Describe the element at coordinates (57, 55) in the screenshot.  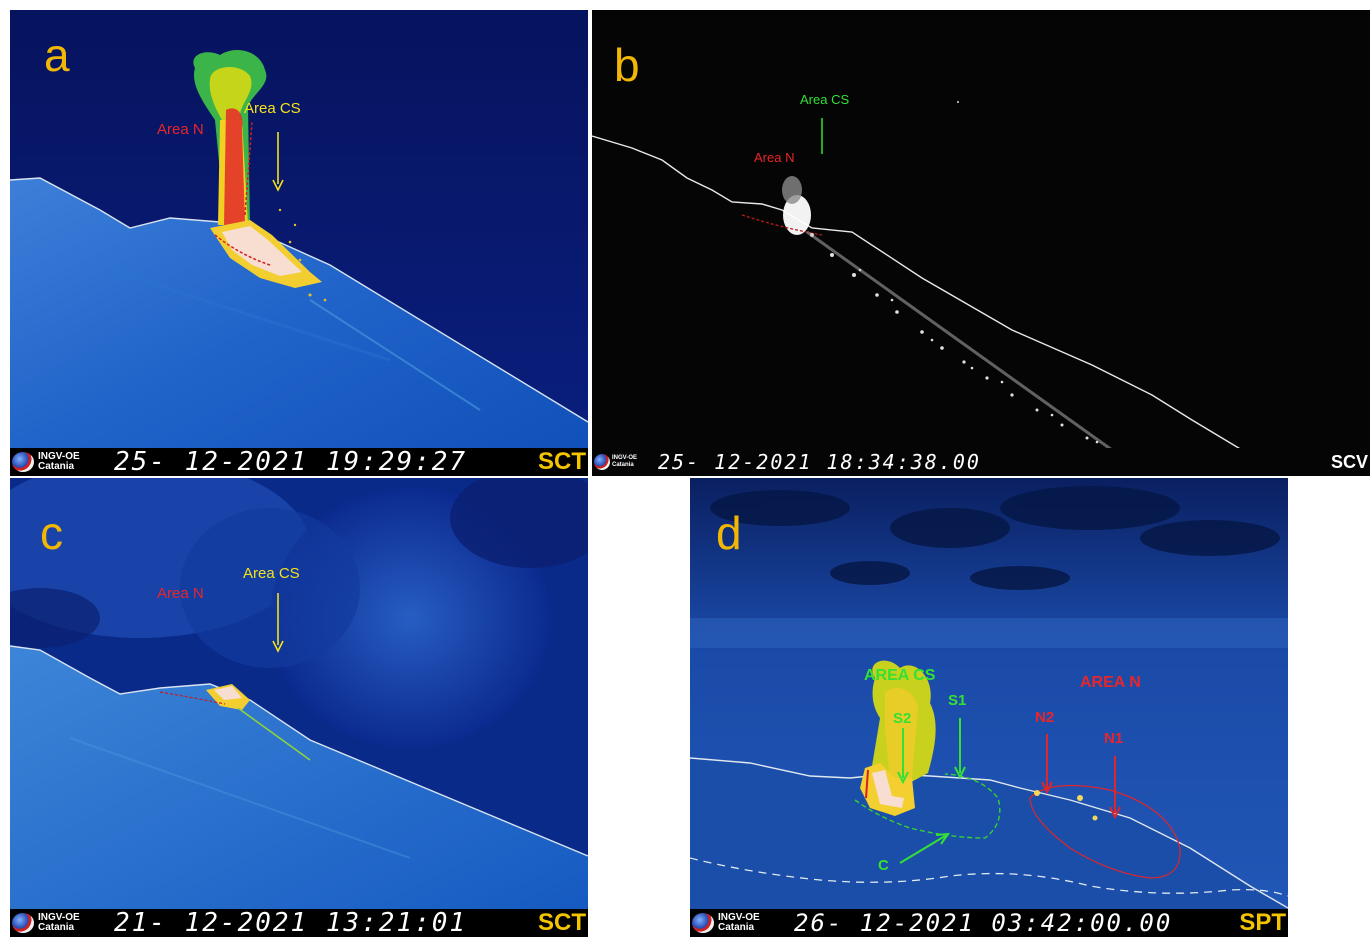
I see `panel-letter: a` at that location.